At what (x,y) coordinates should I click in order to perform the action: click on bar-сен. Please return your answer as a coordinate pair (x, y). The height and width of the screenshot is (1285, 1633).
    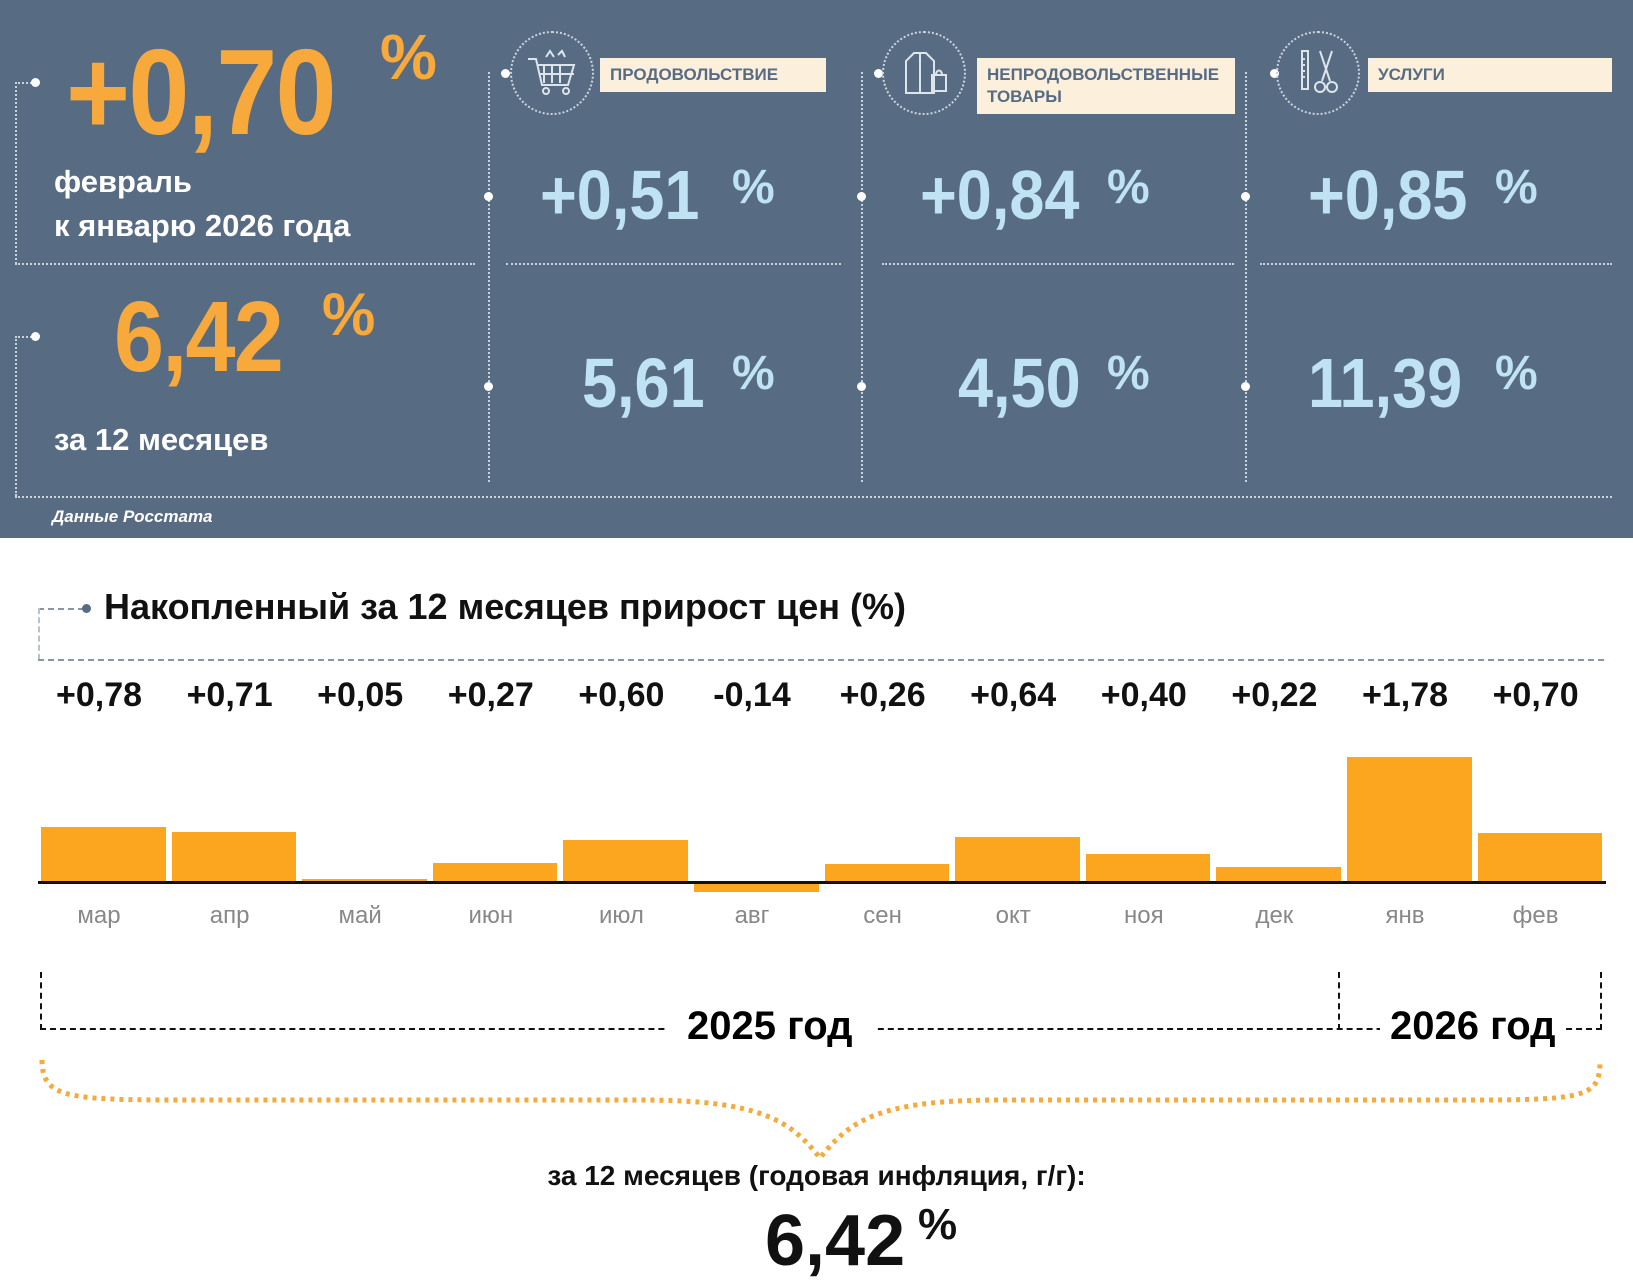
    Looking at the image, I should click on (887, 872).